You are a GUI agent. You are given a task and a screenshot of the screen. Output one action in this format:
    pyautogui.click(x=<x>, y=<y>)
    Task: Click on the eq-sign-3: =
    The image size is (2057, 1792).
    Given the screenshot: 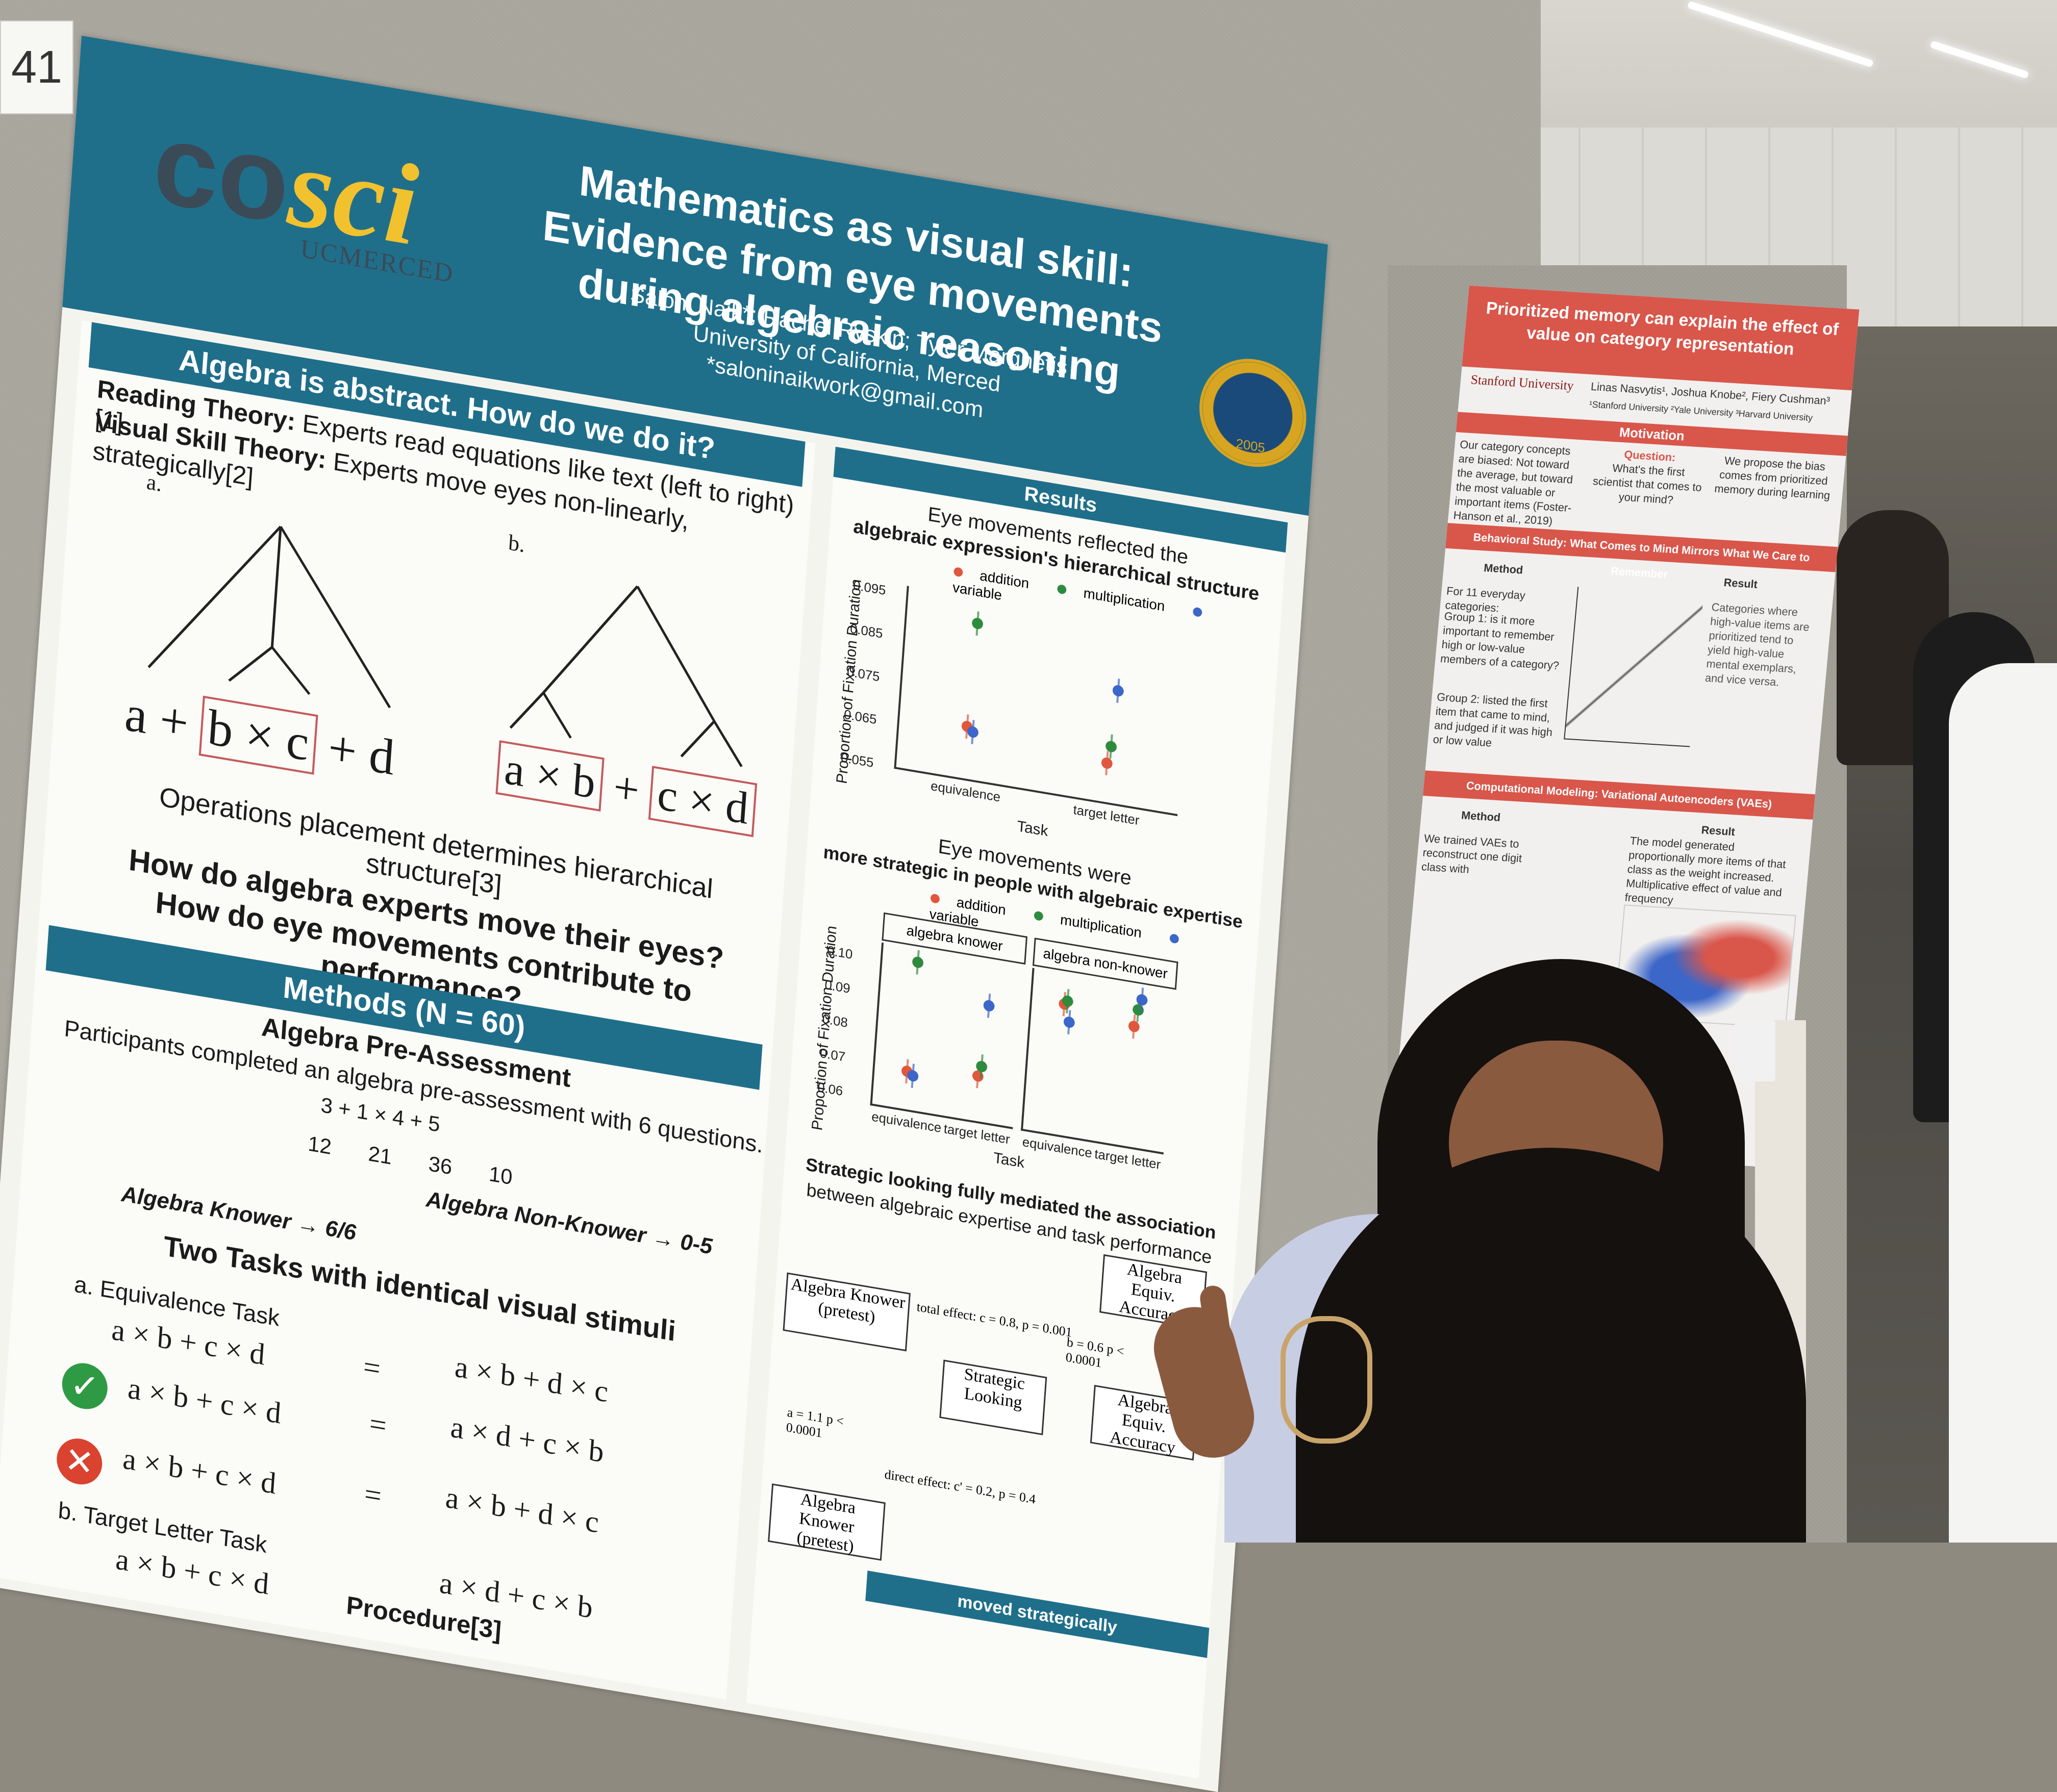 What is the action you would take?
    pyautogui.click(x=373, y=1495)
    